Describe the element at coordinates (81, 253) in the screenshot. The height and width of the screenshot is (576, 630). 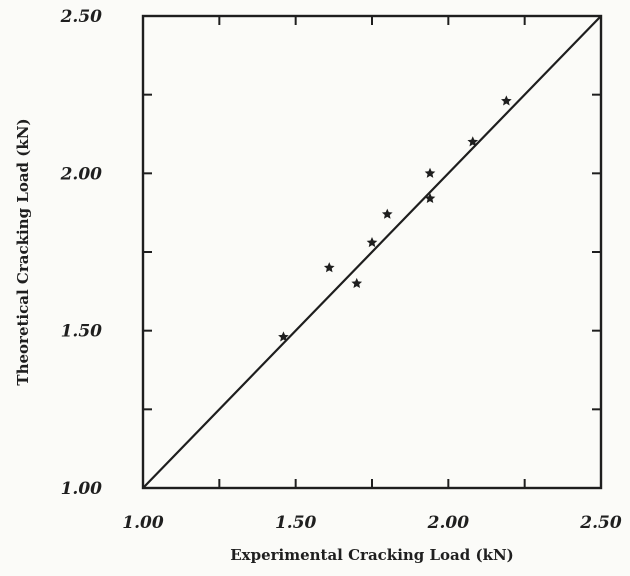
I see `y-tick-labels: 1.00 1.50 2.00 2.50` at that location.